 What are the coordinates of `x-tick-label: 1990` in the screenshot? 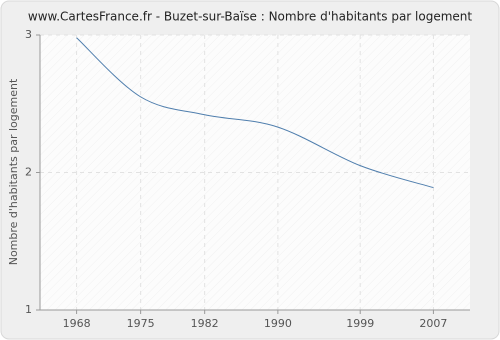 It's located at (278, 323).